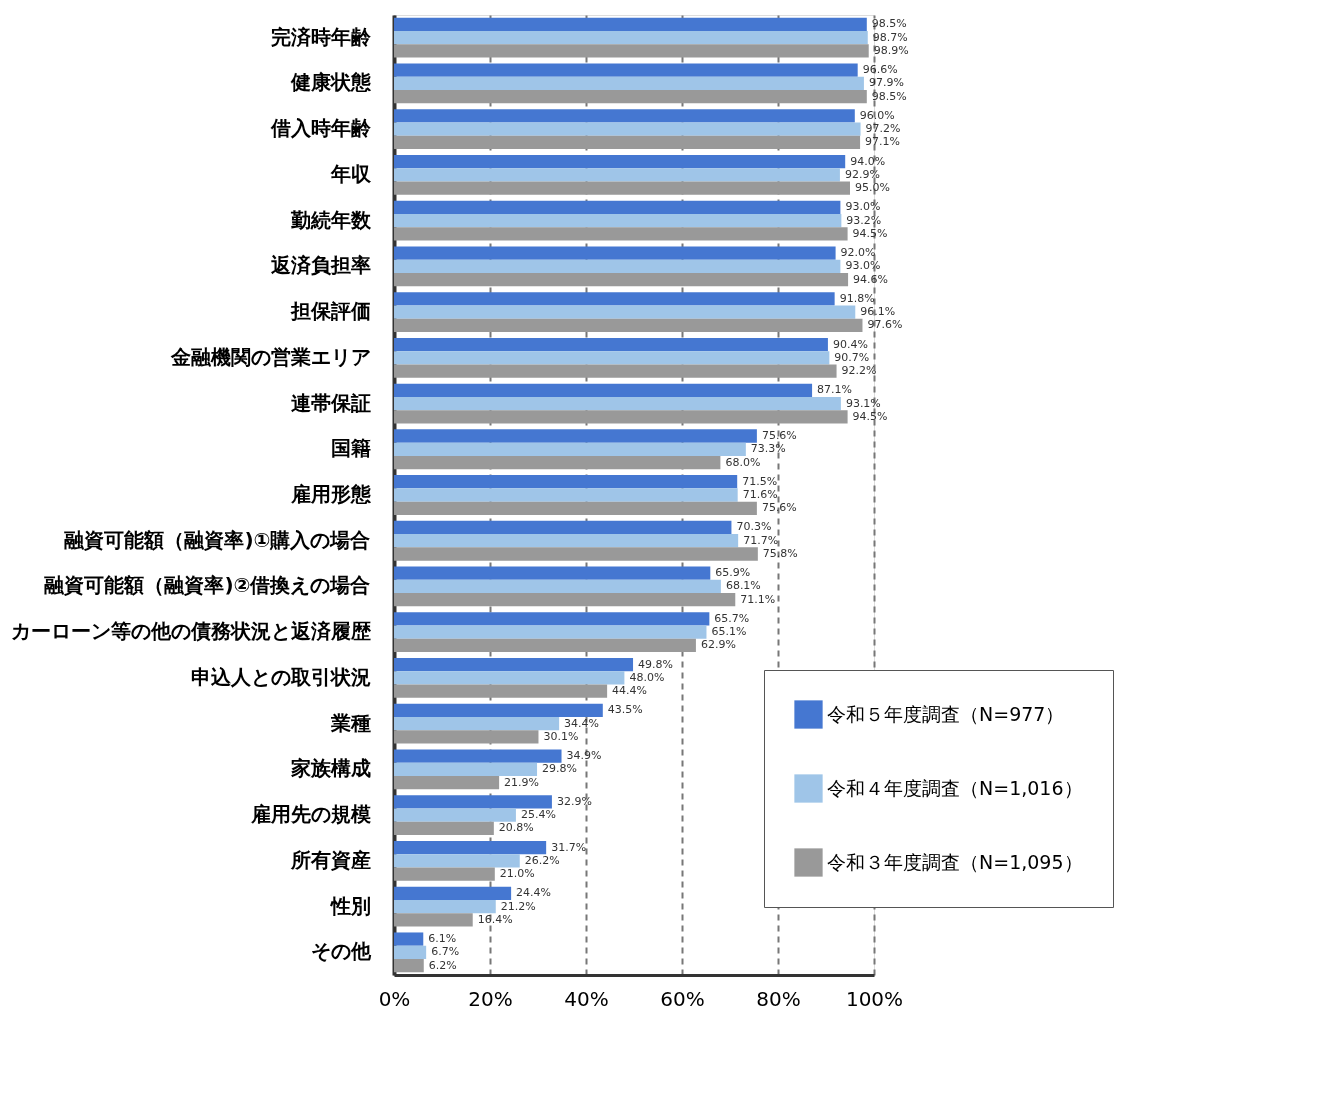 The image size is (1317, 1103). I want to click on data-label: 73.3%, so click(768, 449).